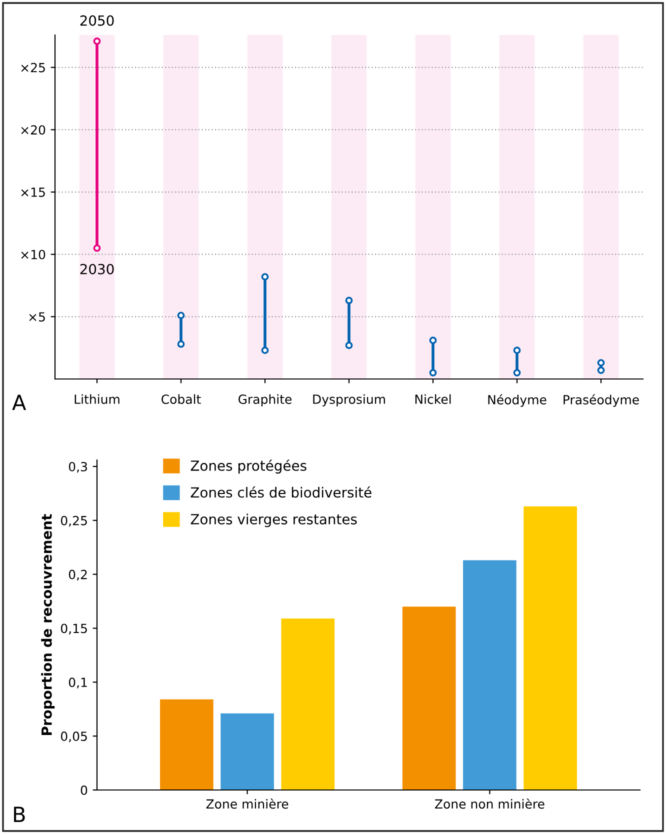 The width and height of the screenshot is (666, 834). Describe the element at coordinates (281, 492) in the screenshot. I see `legend-label: Zones clés de biodiversité` at that location.